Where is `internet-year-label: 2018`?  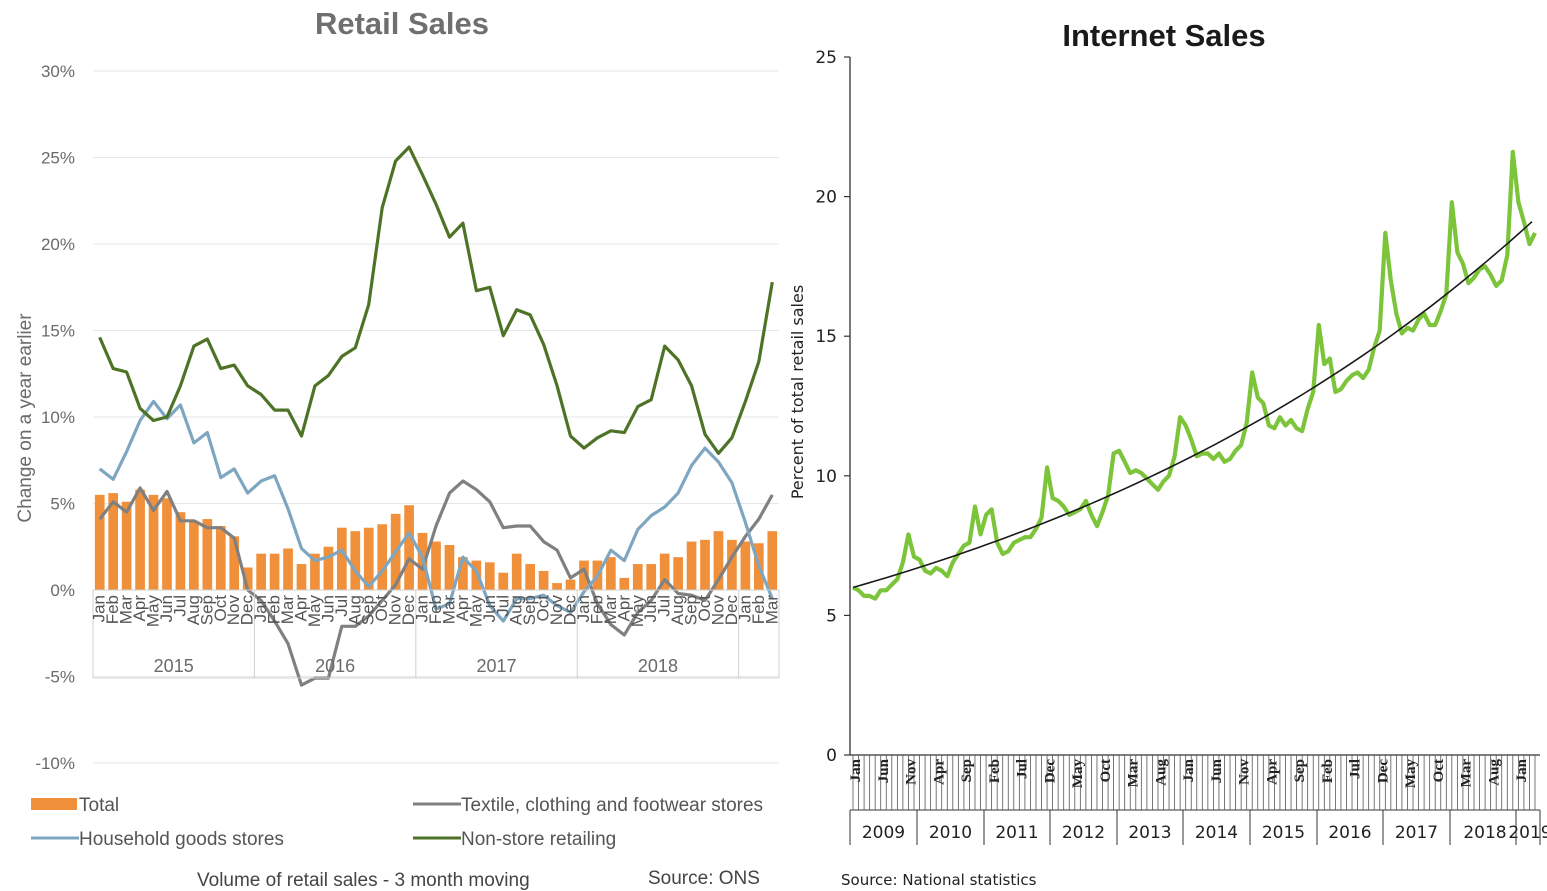
internet-year-label: 2018 is located at coordinates (1484, 833).